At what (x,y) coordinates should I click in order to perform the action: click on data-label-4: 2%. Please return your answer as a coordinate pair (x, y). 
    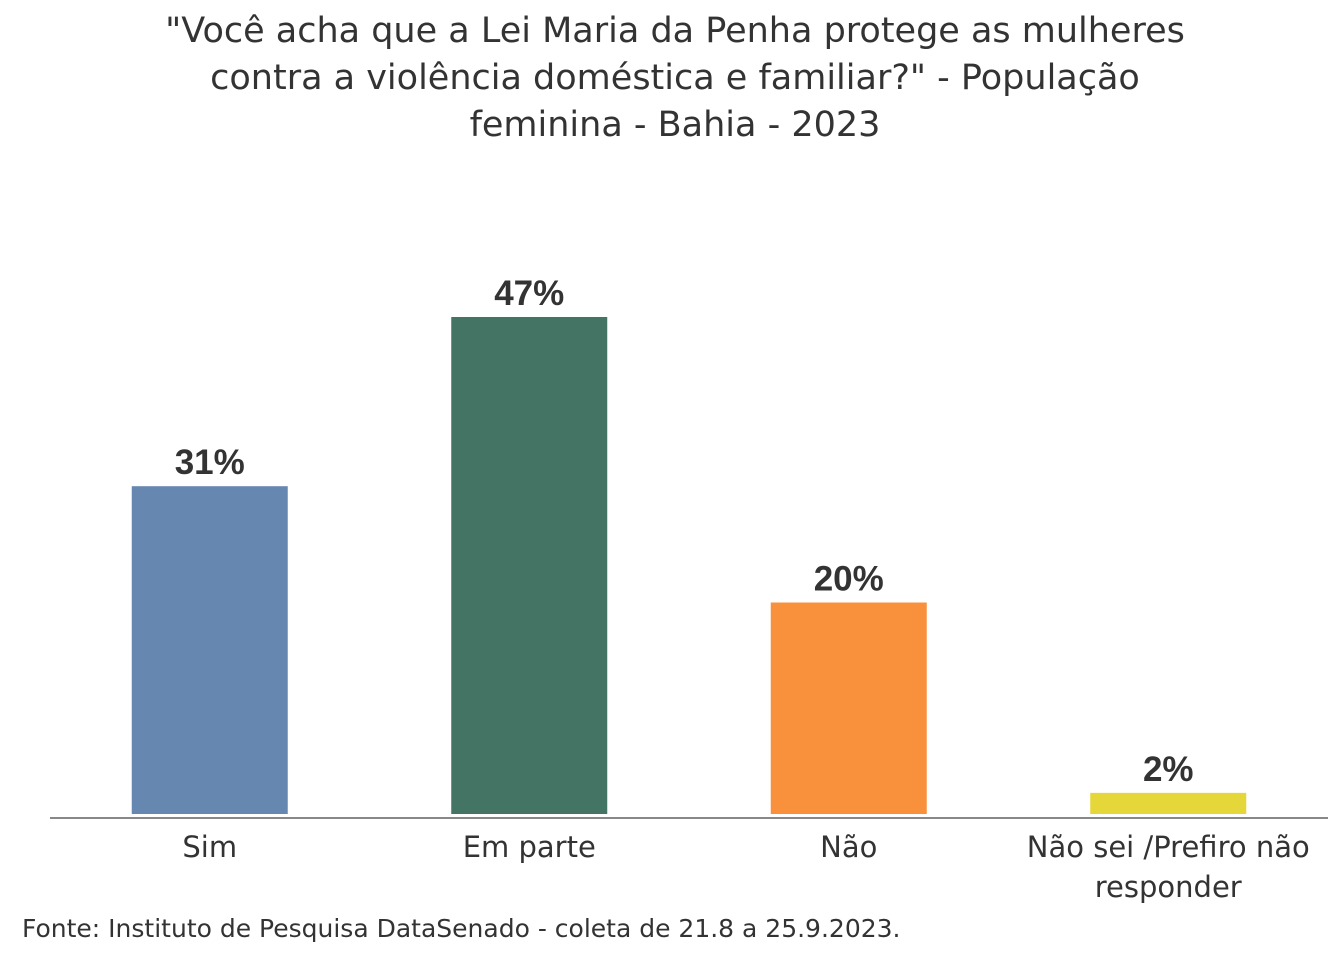
    Looking at the image, I should click on (1168, 769).